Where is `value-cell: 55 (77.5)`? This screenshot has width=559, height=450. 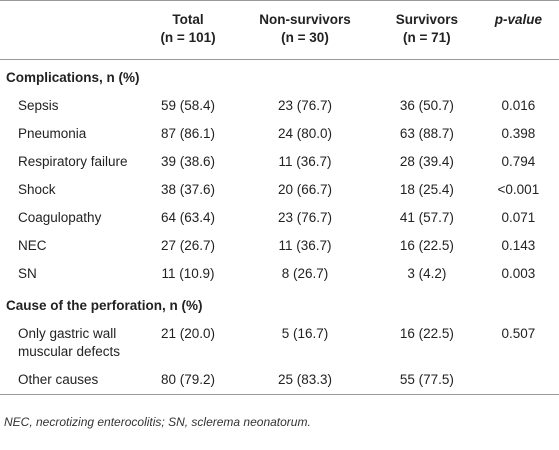
value-cell: 55 (77.5) is located at coordinates (426, 379).